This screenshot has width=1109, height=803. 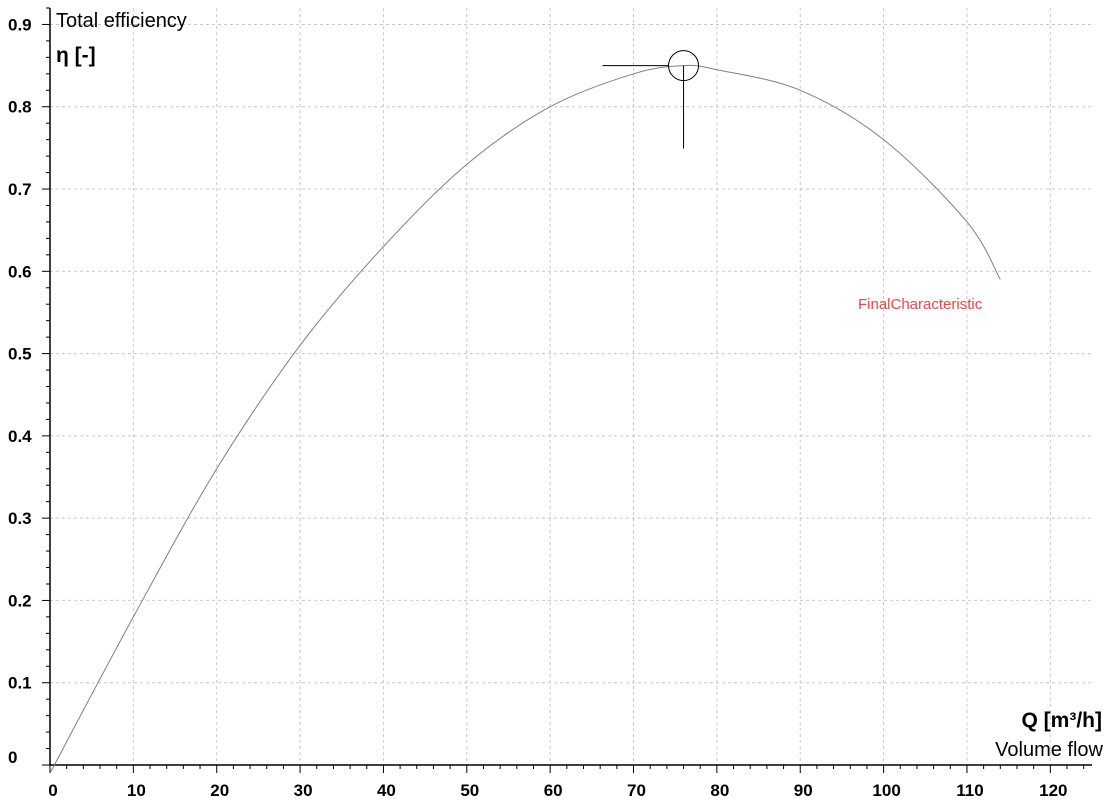 I want to click on series-label-final-characteristic: FinalCharacteristic, so click(x=920, y=304).